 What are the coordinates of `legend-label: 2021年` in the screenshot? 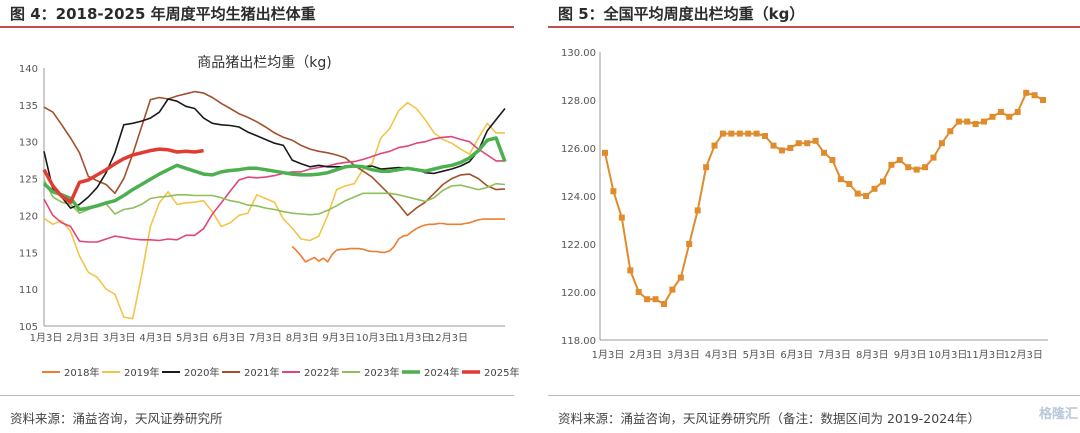 It's located at (261, 372).